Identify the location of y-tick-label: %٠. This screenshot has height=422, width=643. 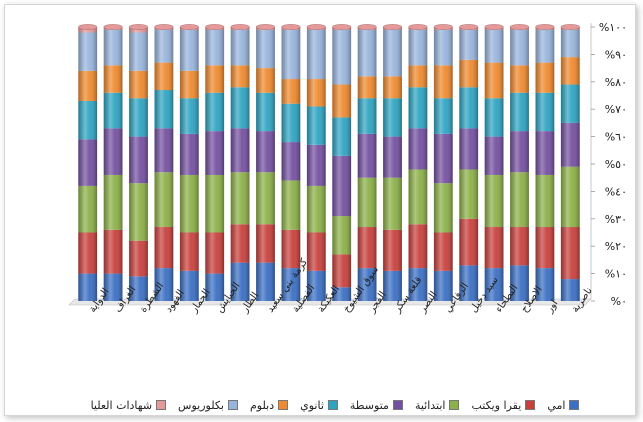
(619, 301).